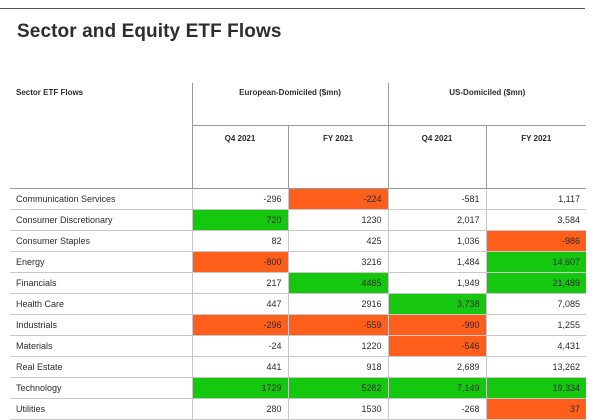 The image size is (600, 420). I want to click on flow-value-cell: 918, so click(338, 367).